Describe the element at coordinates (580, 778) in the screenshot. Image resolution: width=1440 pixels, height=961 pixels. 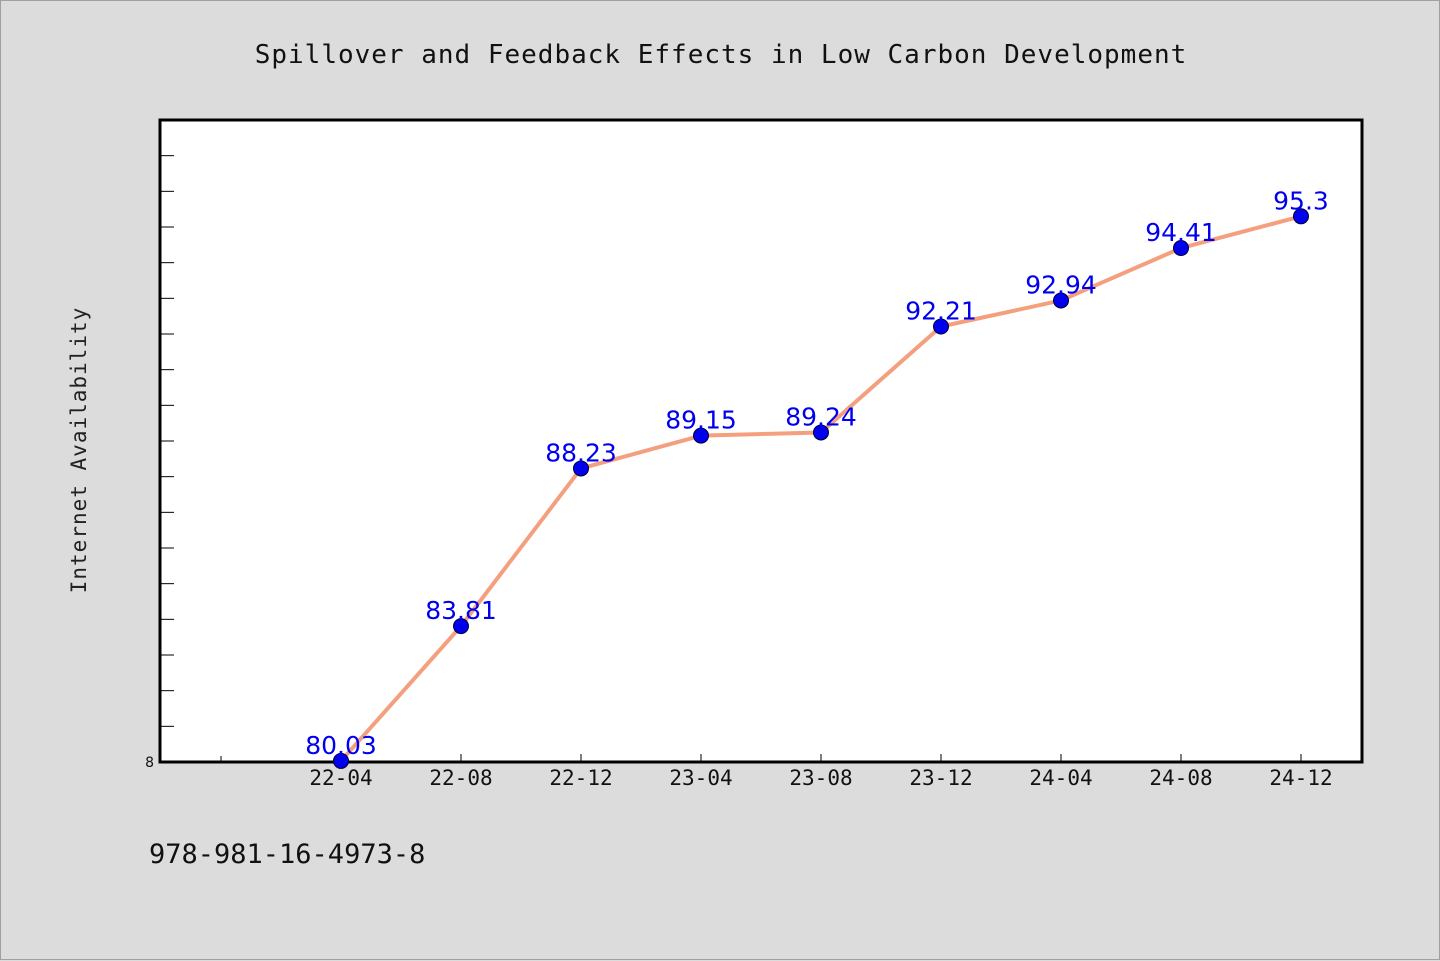
I see `x-tick-label: 22-12` at that location.